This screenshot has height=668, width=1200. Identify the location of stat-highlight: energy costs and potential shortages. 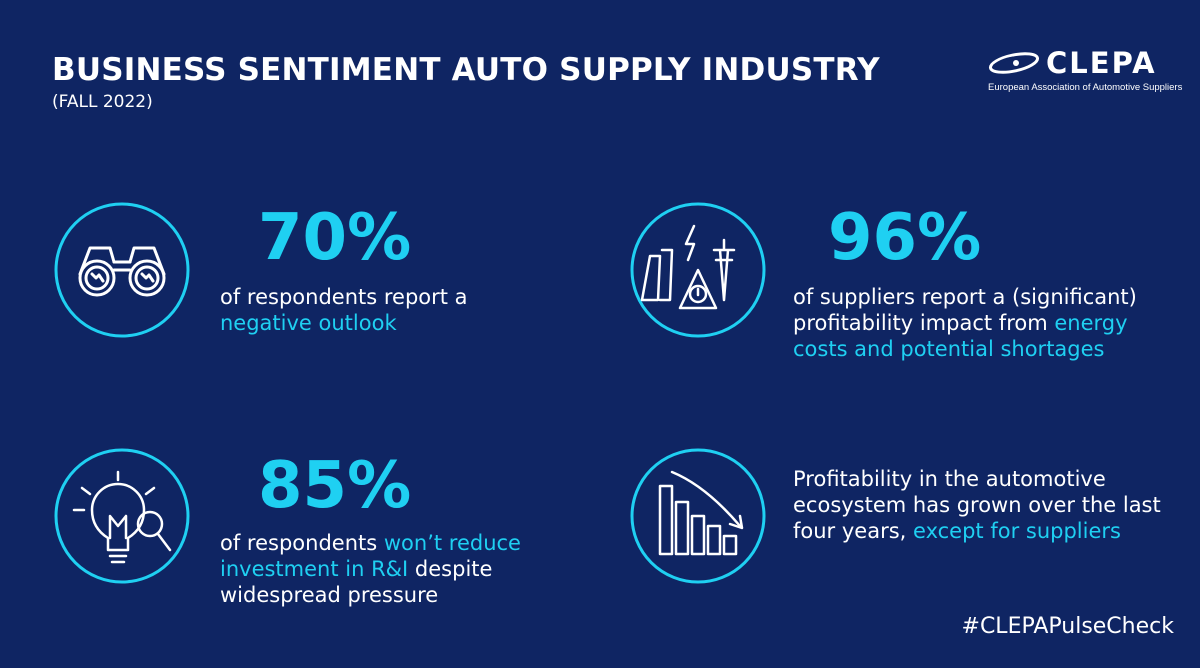
(960, 336).